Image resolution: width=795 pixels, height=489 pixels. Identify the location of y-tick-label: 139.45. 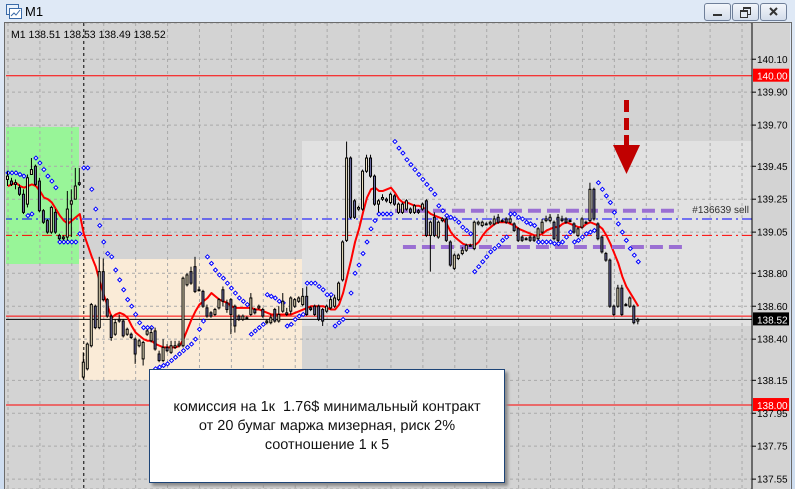
(772, 167).